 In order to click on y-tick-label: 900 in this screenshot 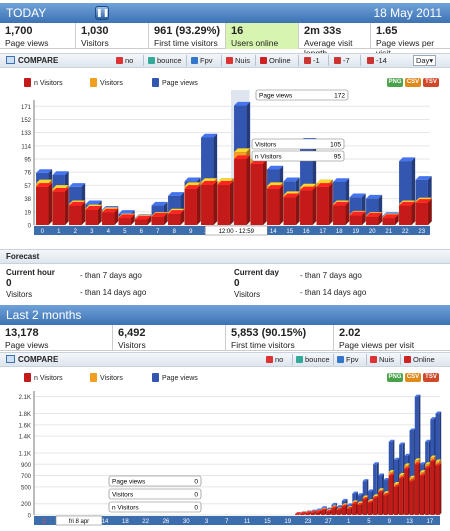, I will do `click(26, 466)`.